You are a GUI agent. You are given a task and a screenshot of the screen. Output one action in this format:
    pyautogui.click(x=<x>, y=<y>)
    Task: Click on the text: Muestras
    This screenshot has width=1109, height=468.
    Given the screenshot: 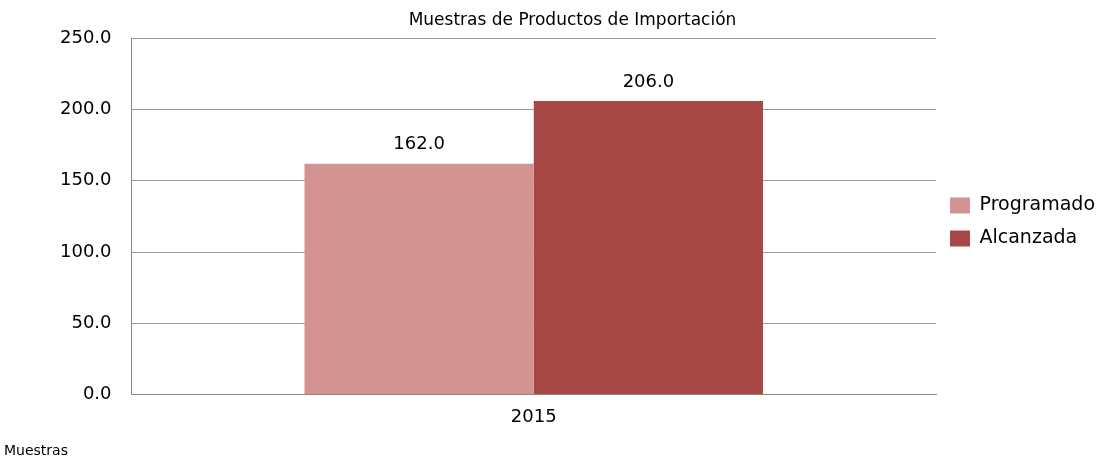 What is the action you would take?
    pyautogui.click(x=36, y=450)
    